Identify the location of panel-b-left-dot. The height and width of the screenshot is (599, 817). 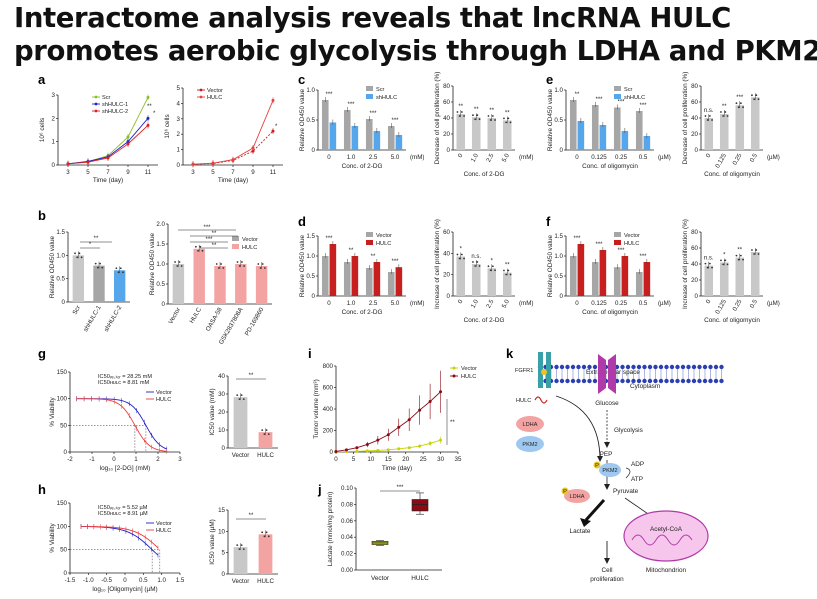
(123, 272).